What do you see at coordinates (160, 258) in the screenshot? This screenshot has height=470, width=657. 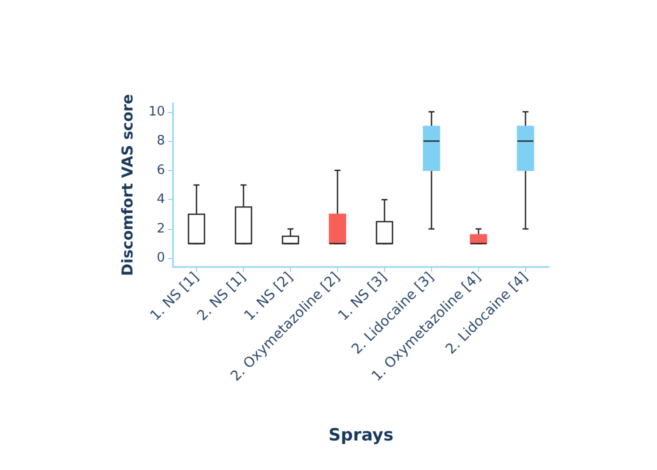 I see `y-tick-label: 0` at bounding box center [160, 258].